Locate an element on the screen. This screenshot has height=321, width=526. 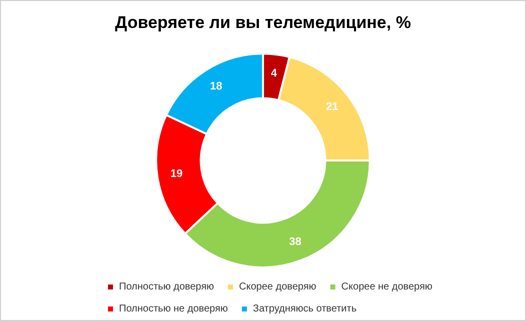
legend-label: Скорее не доверяю is located at coordinates (387, 287).